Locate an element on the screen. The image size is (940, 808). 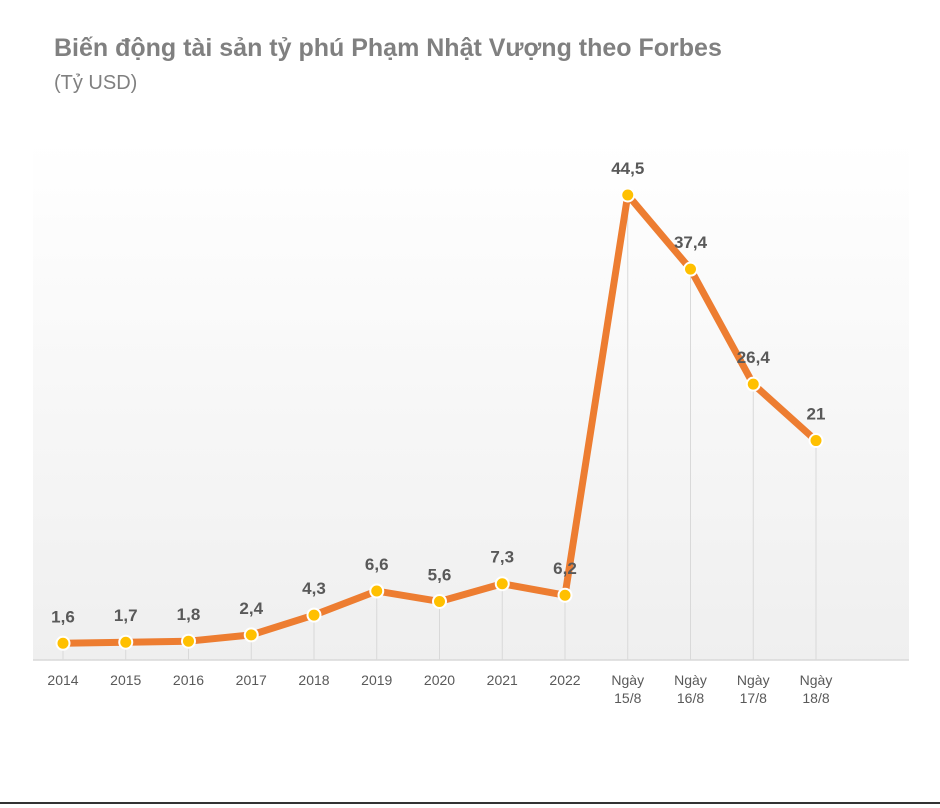
x-tick-label: 2018 is located at coordinates (313, 680).